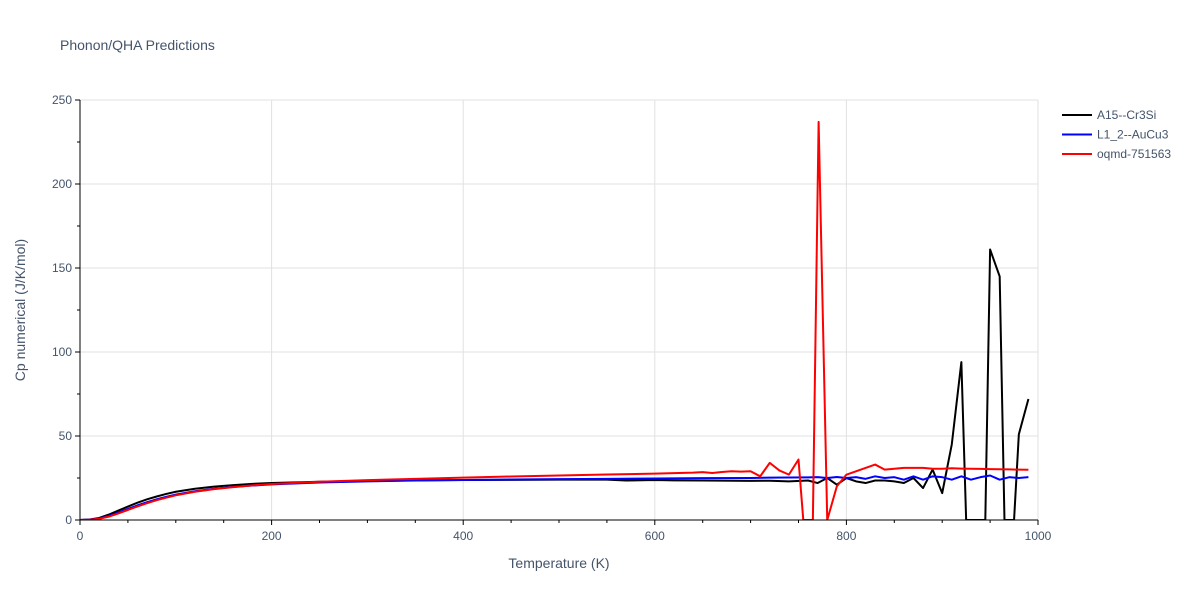  I want to click on y-tick-label: 50, so click(66, 436).